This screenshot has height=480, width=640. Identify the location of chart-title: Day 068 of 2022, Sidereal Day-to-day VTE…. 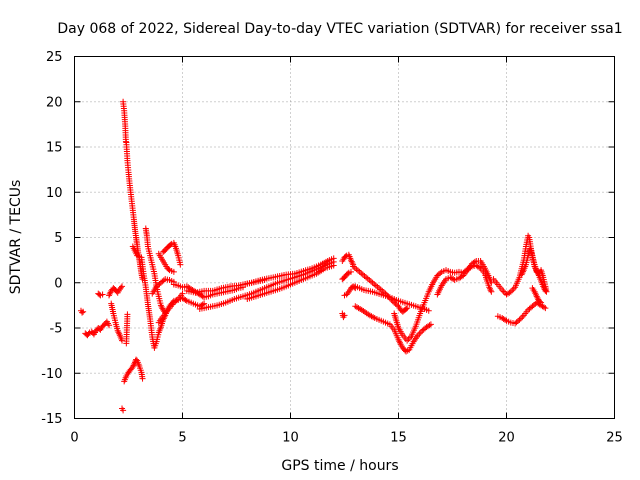
(339, 29).